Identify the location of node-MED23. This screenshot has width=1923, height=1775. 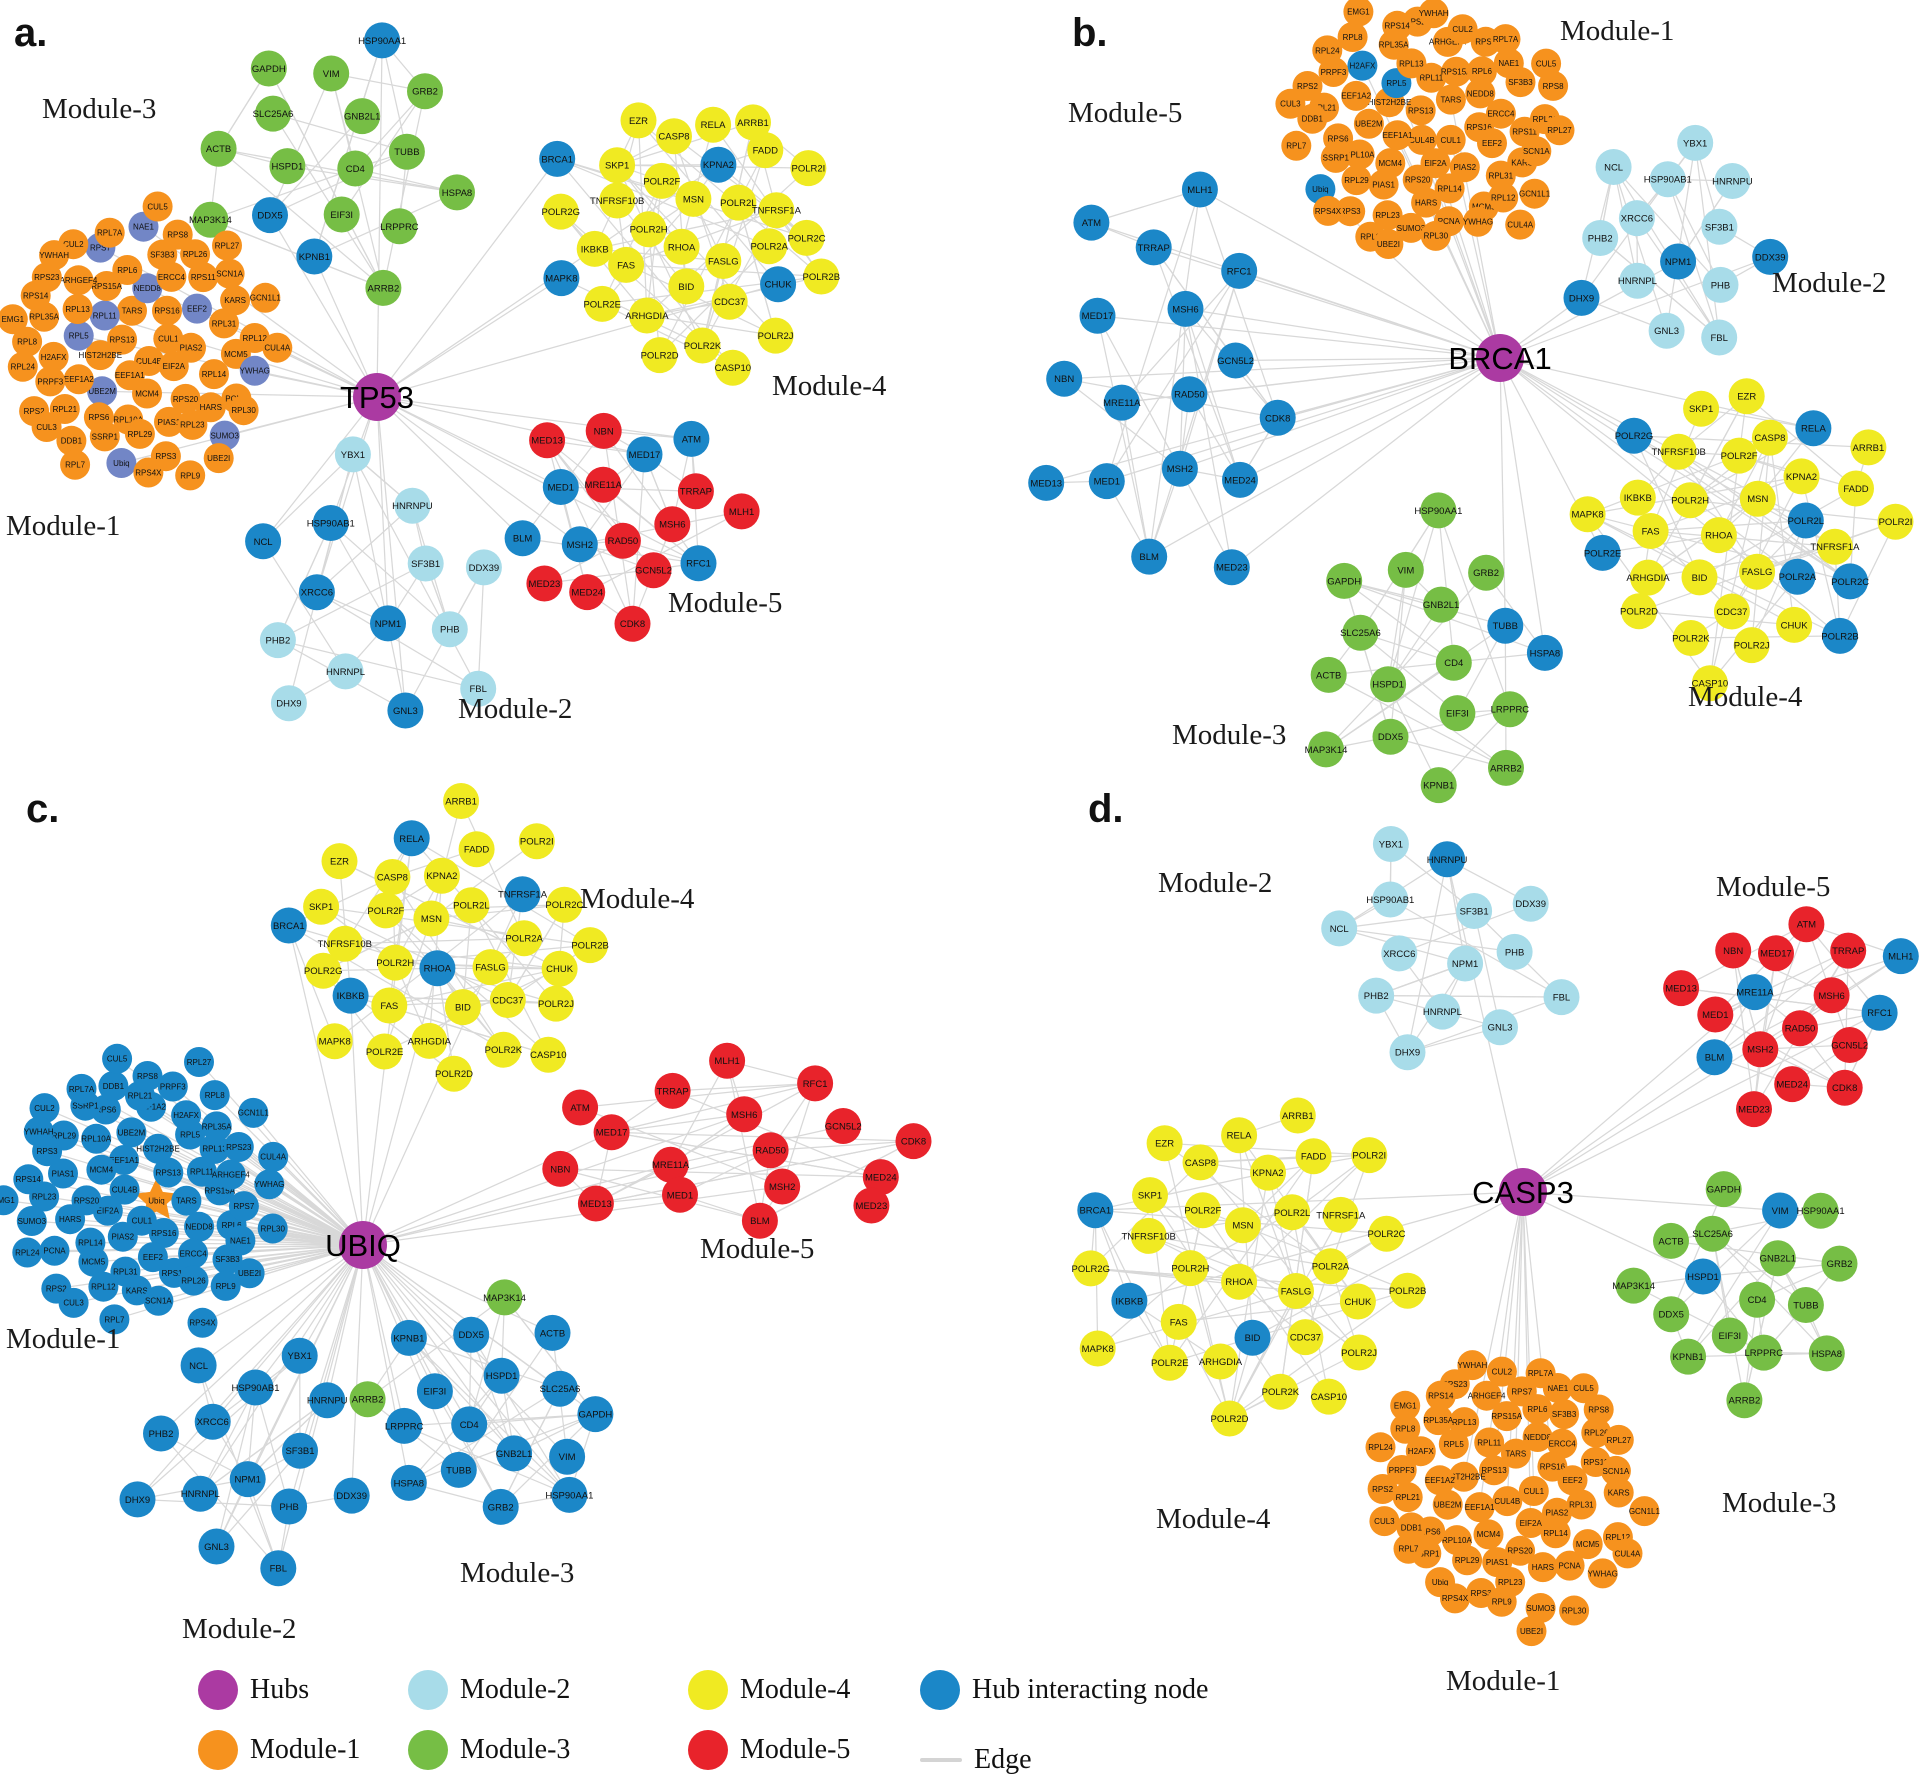
(544, 583).